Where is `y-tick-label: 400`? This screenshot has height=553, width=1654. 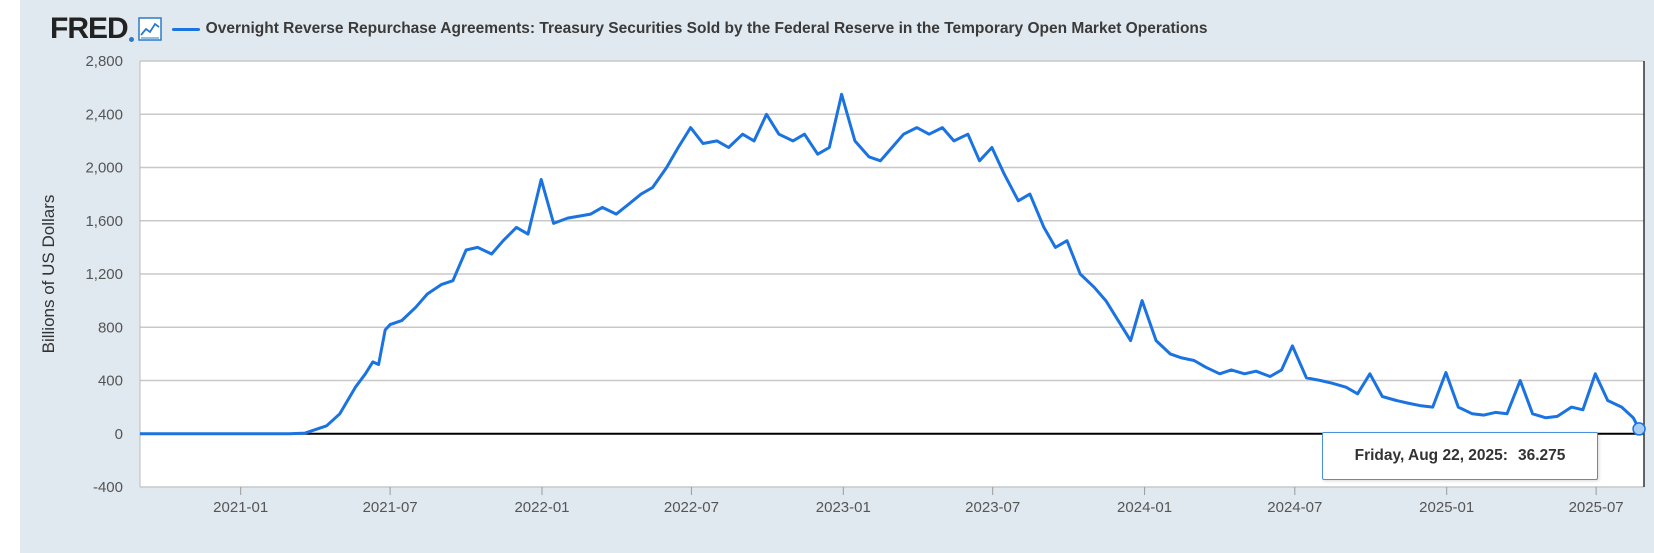 y-tick-label: 400 is located at coordinates (110, 381).